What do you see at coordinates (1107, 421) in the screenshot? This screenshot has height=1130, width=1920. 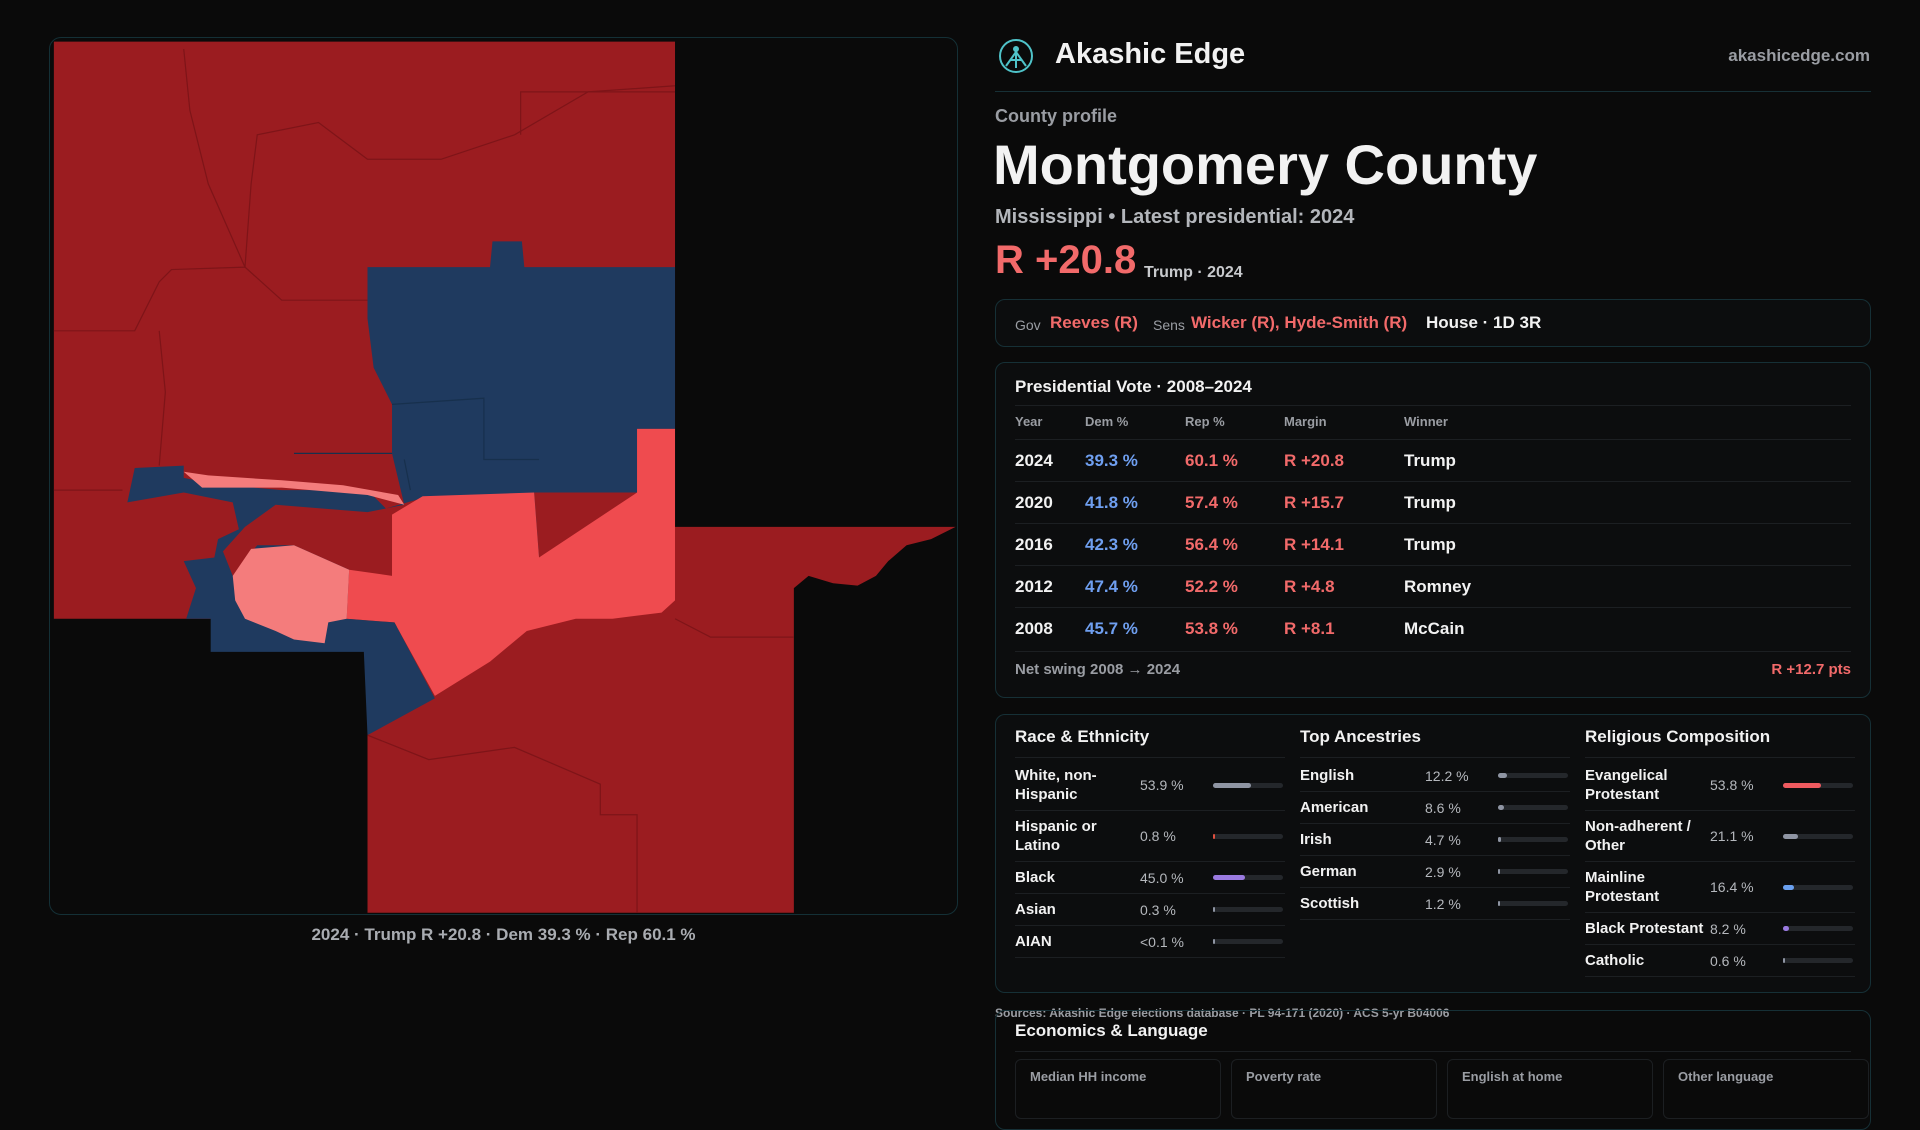 I see `column-header: Dem %` at bounding box center [1107, 421].